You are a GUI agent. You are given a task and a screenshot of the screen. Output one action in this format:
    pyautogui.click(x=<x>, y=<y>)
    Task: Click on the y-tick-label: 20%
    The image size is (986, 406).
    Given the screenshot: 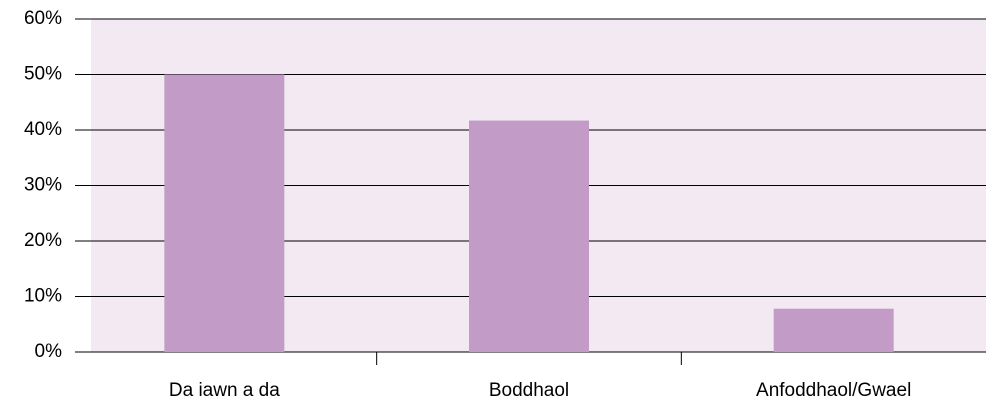 What is the action you would take?
    pyautogui.click(x=43, y=240)
    